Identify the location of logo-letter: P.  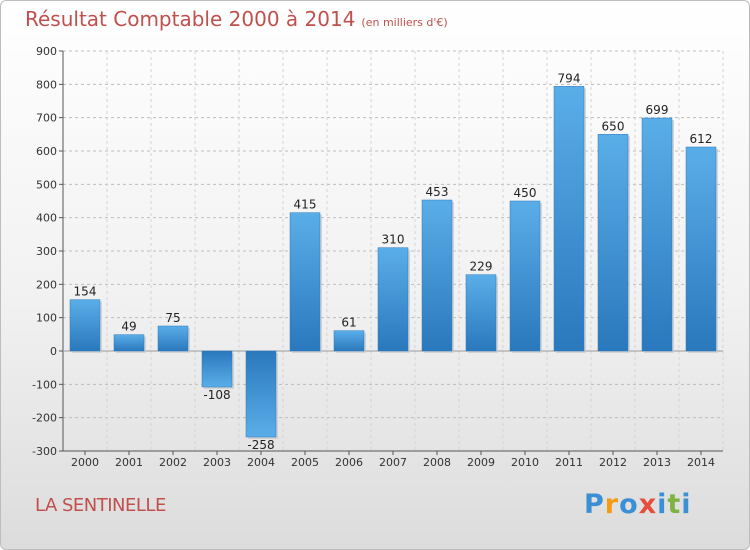
(594, 504).